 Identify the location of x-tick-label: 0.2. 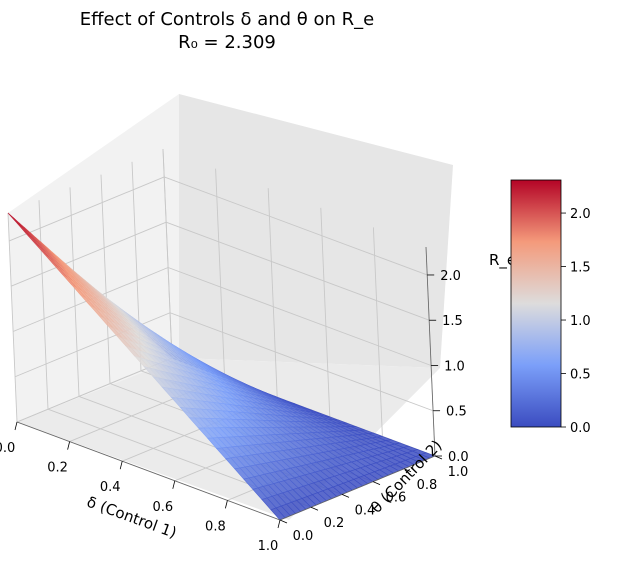
(57, 468).